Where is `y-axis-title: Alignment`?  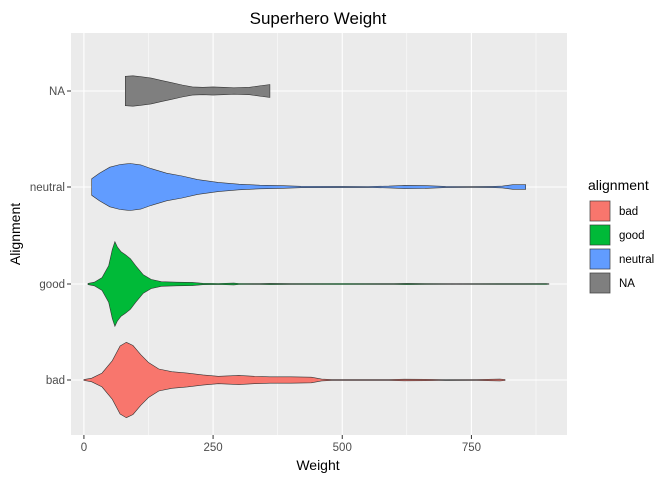
y-axis-title: Alignment is located at coordinates (15, 234).